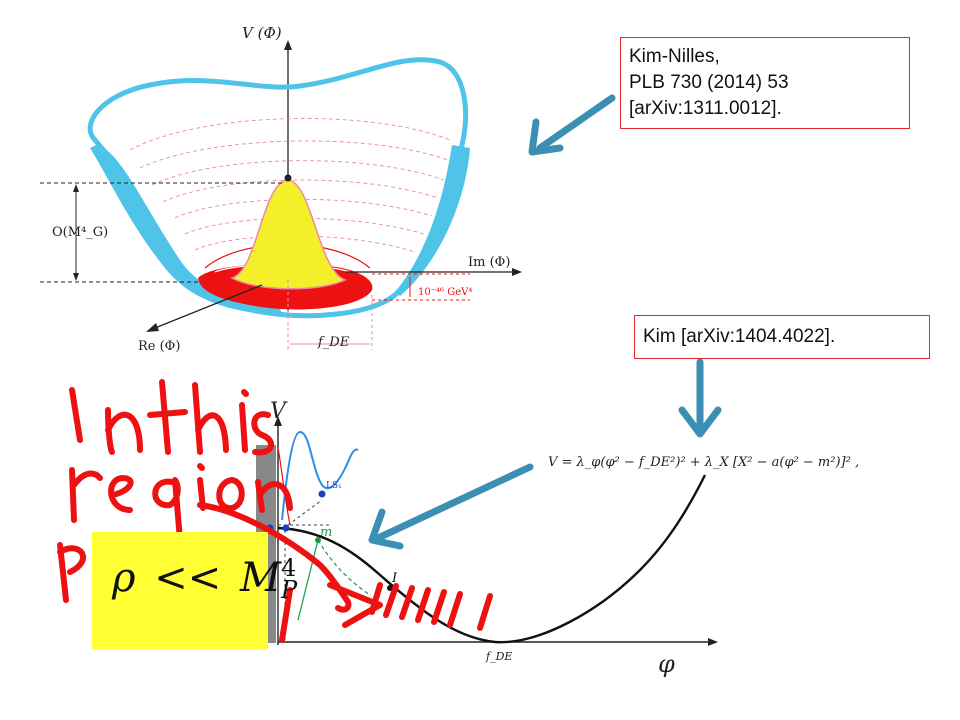  What do you see at coordinates (106, 421) in the screenshot?
I see `hw-In` at bounding box center [106, 421].